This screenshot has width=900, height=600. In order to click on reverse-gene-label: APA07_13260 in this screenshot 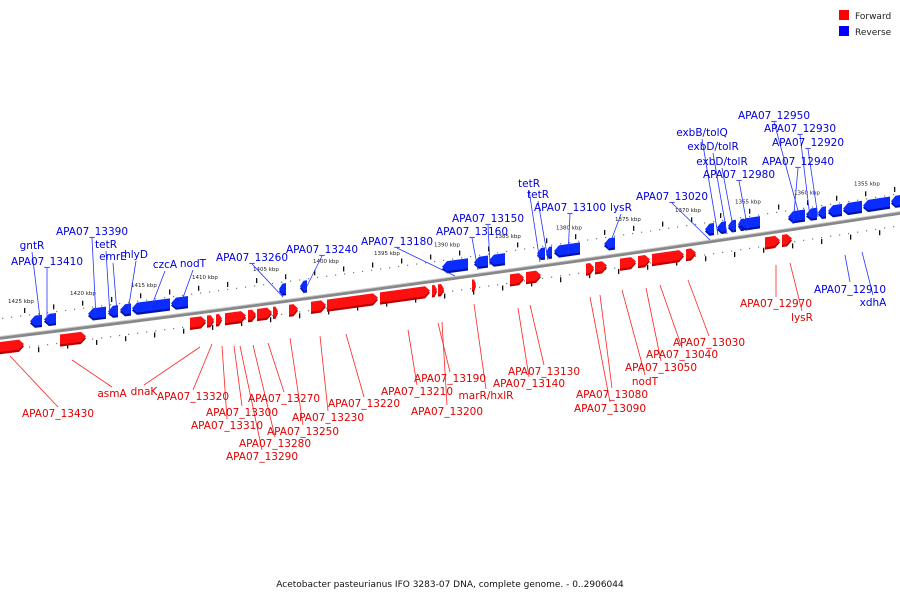, I will do `click(252, 258)`.